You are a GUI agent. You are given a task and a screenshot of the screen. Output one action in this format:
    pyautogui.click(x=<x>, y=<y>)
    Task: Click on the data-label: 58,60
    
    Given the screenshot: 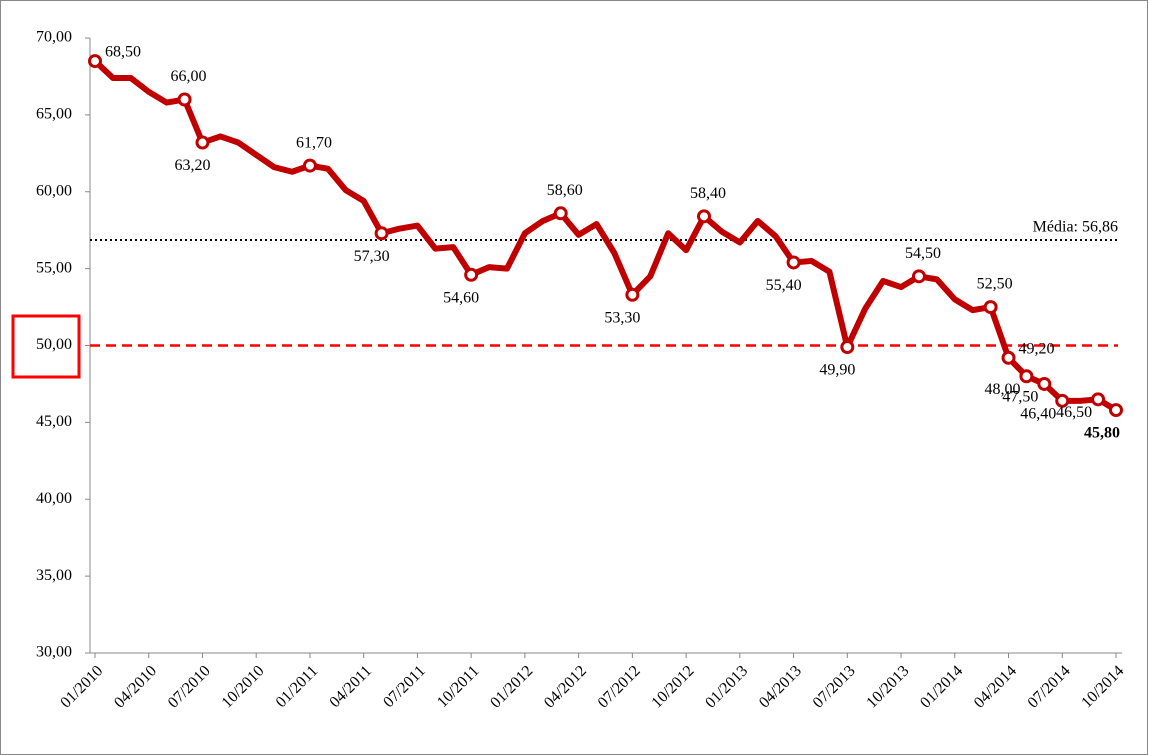 What is the action you would take?
    pyautogui.click(x=565, y=190)
    